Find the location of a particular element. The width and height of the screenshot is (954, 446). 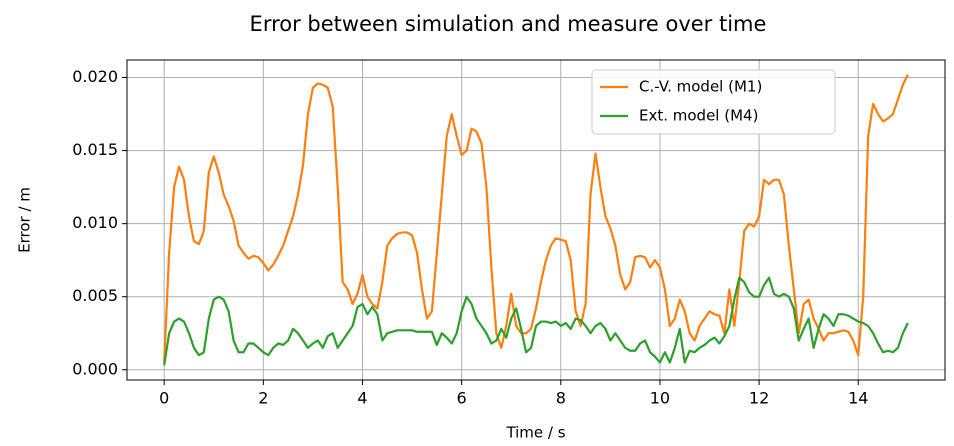

x-axis-label: Time / s is located at coordinates (535, 433).